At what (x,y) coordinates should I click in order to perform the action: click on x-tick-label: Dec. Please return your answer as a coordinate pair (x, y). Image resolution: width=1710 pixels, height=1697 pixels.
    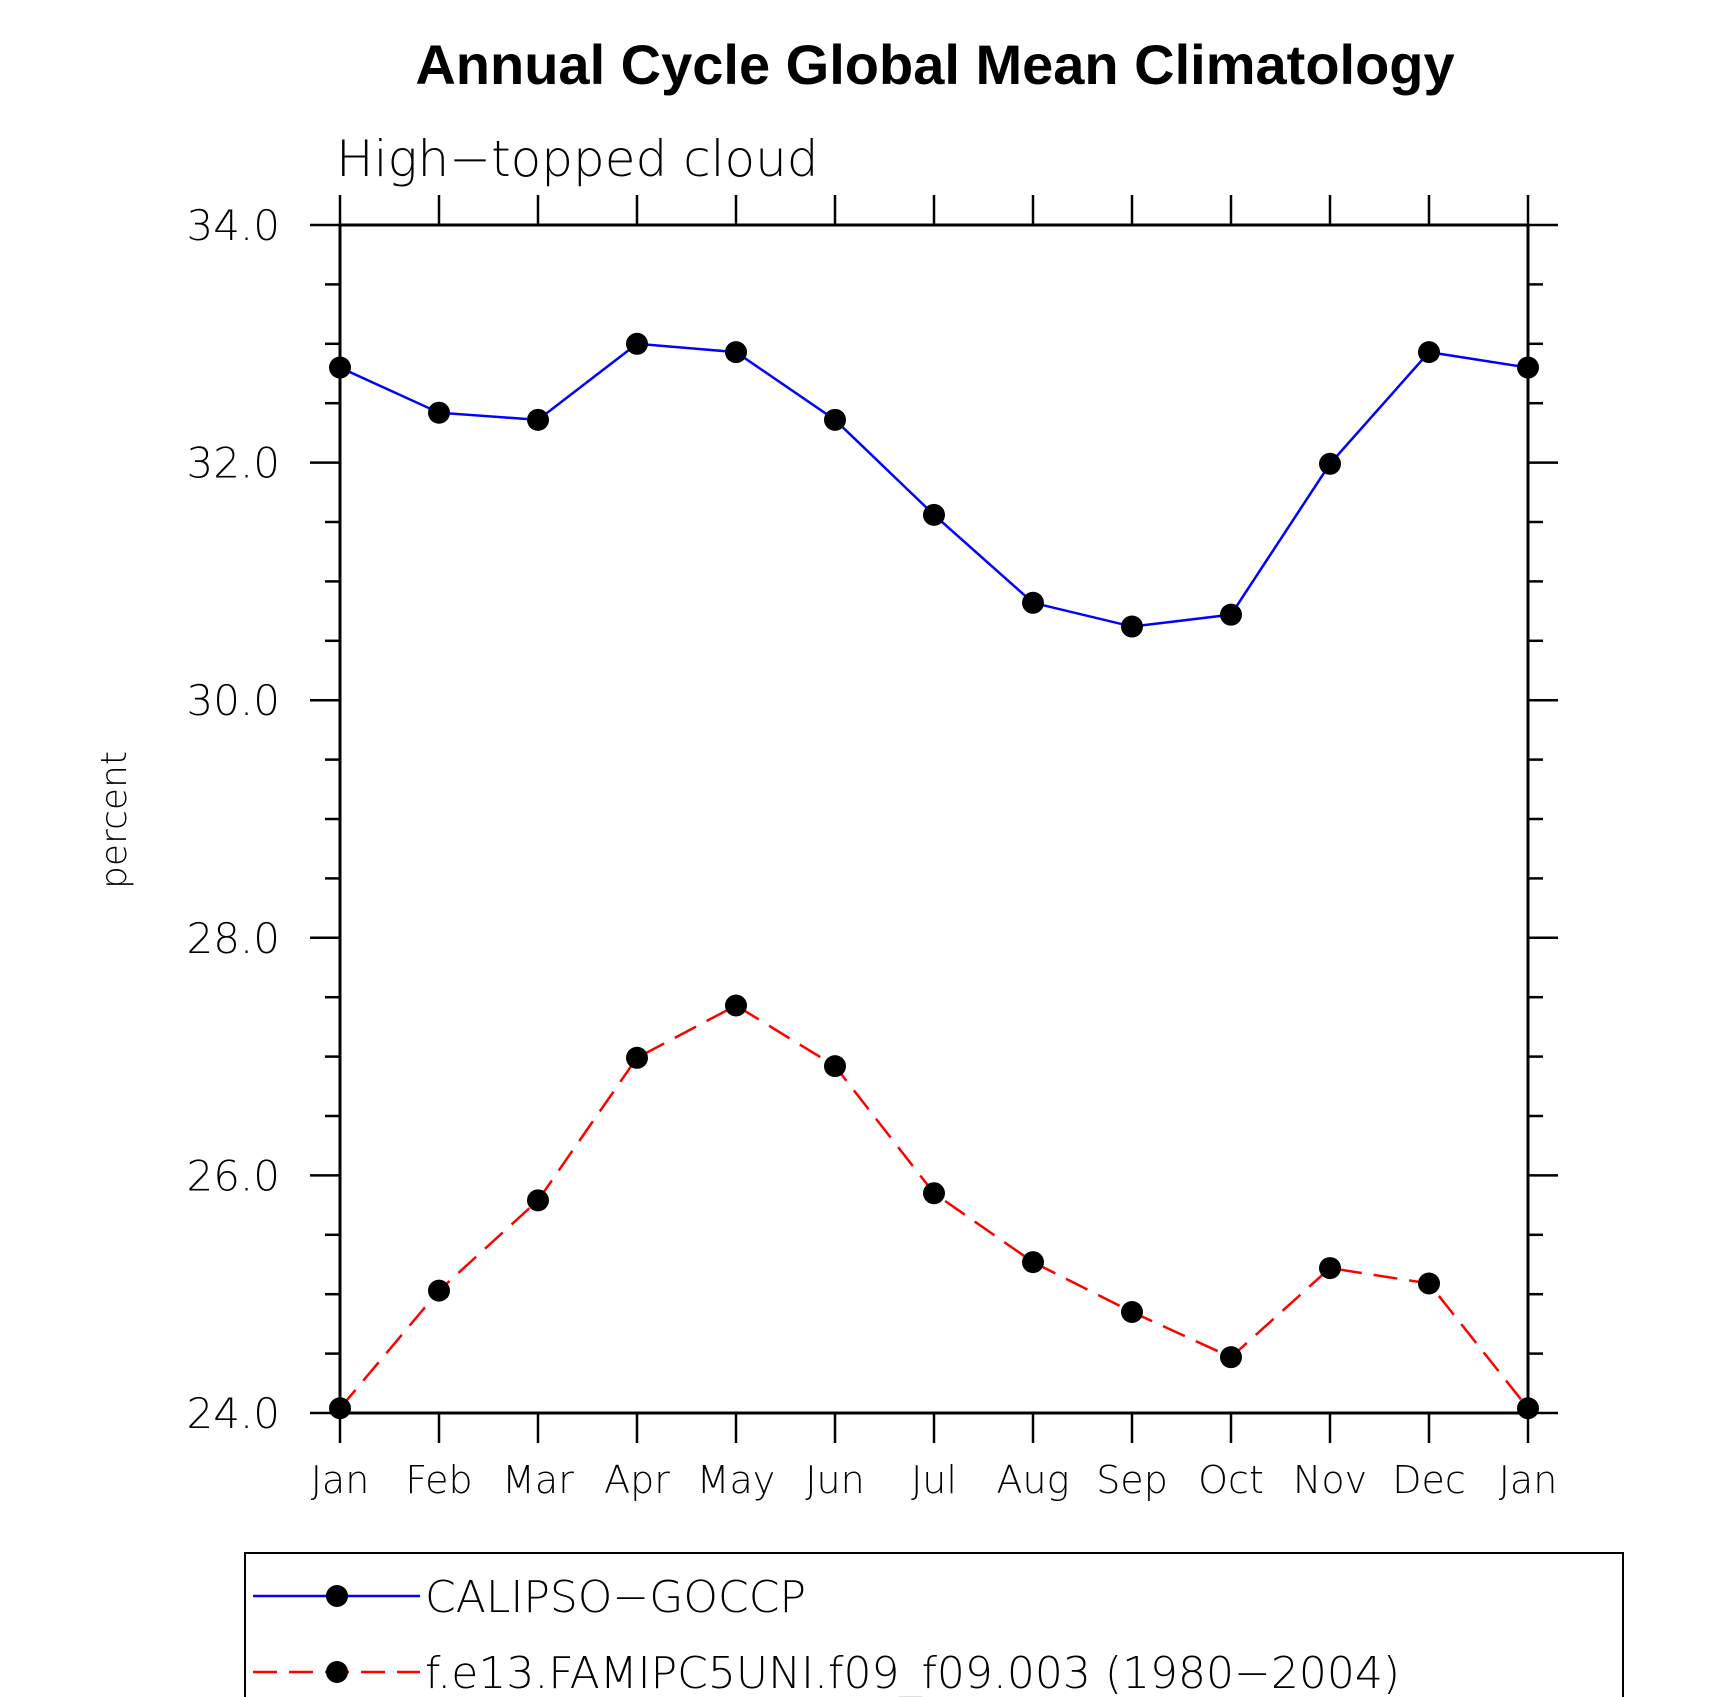
    Looking at the image, I should click on (1429, 1480).